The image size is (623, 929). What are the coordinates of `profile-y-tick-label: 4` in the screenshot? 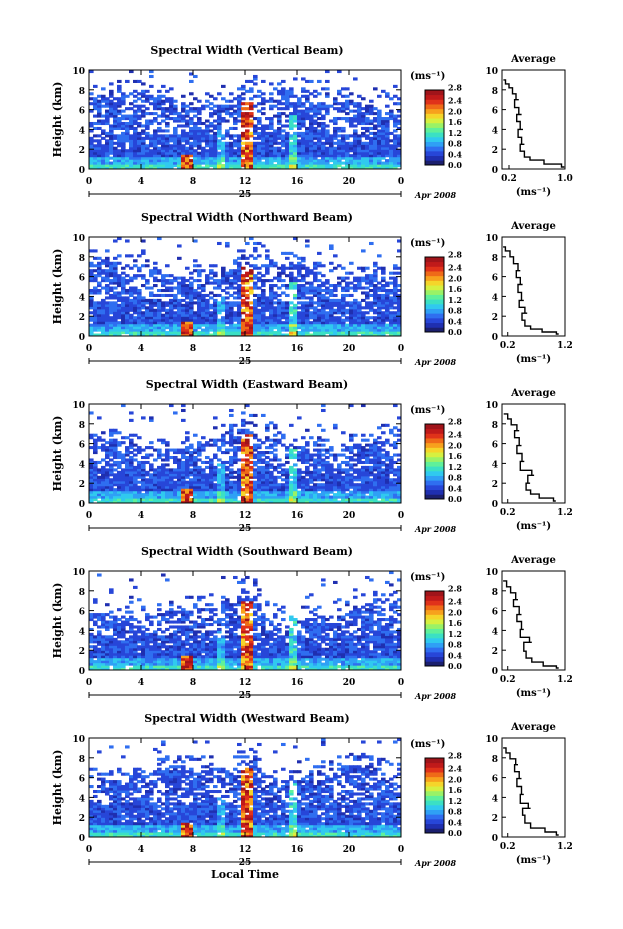 It's located at (495, 298).